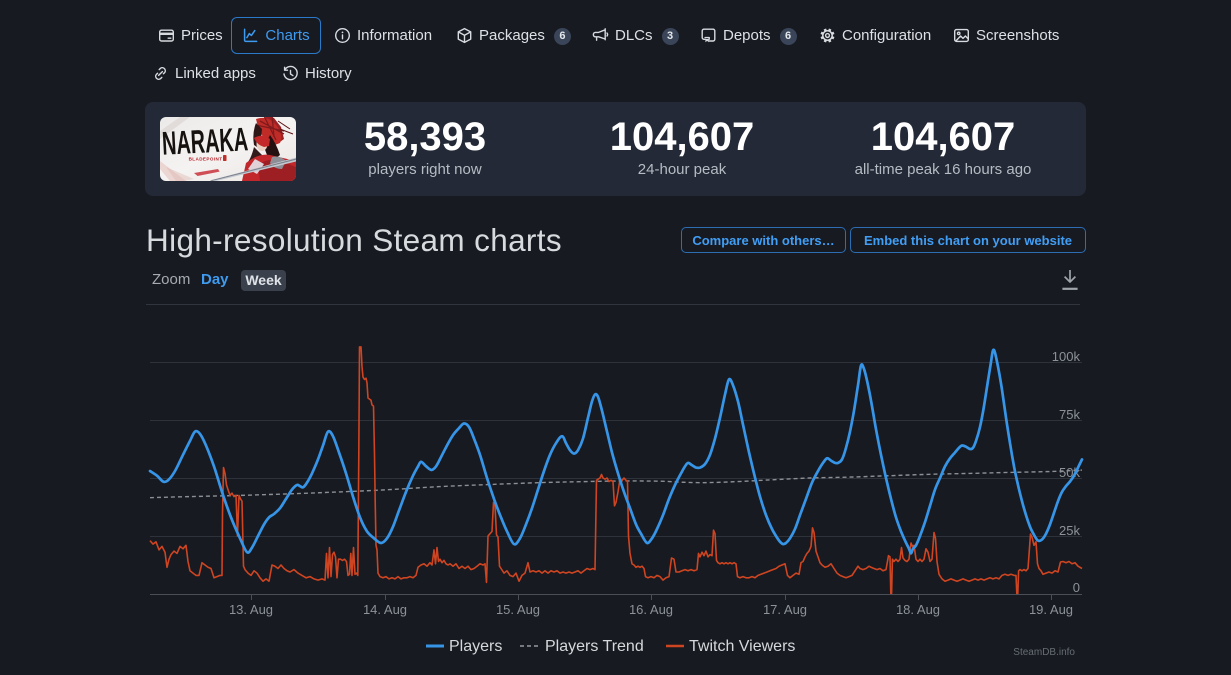  What do you see at coordinates (475, 646) in the screenshot?
I see `svg-text: Players` at bounding box center [475, 646].